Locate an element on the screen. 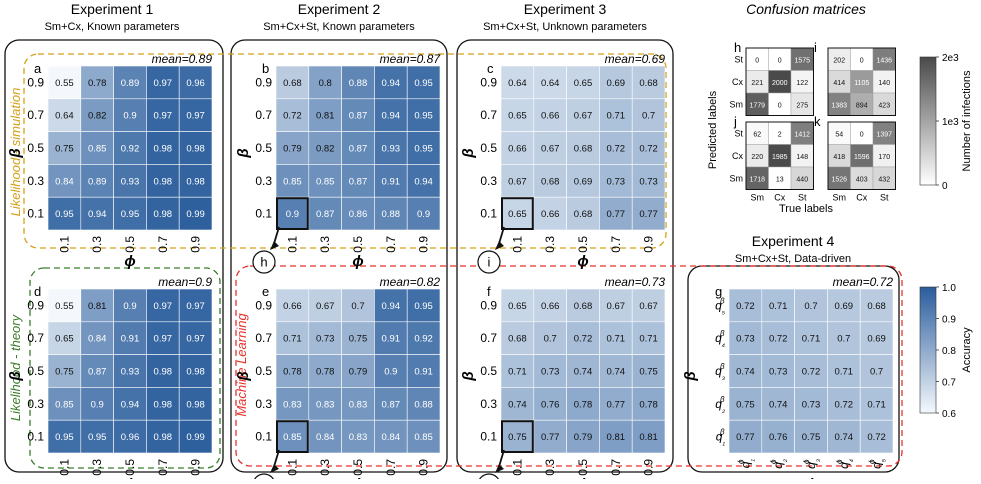 The height and width of the screenshot is (484, 981). heat-cell-label: 0.81 is located at coordinates (648, 437).